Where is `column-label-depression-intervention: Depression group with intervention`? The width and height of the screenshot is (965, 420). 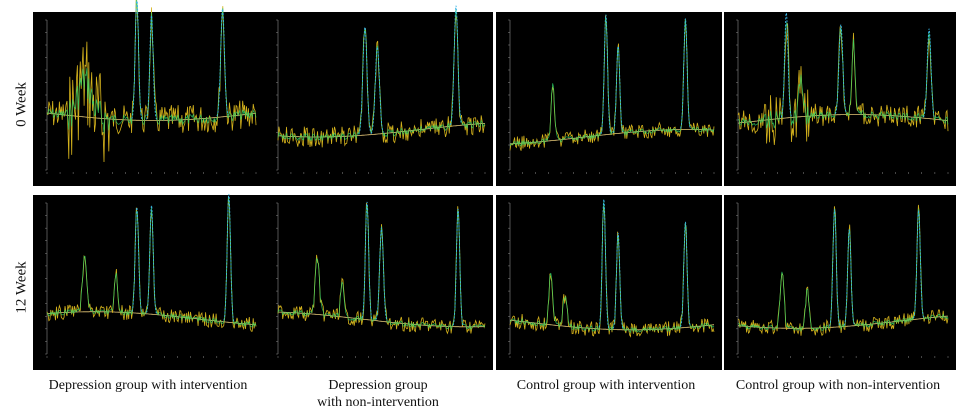 column-label-depression-intervention: Depression group with intervention is located at coordinates (148, 385).